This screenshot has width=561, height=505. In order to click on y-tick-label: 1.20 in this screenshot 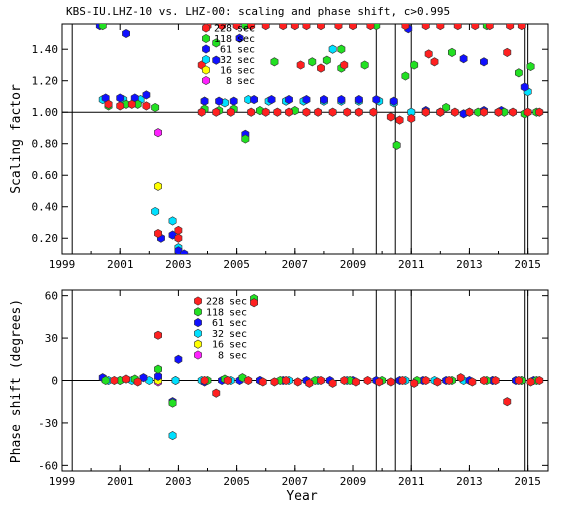, I will do `click(45, 81)`.